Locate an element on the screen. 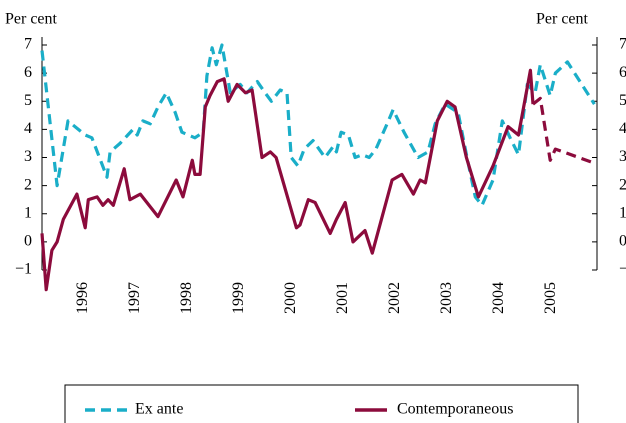 The width and height of the screenshot is (626, 423). x-tick-label: 2001 is located at coordinates (342, 298).